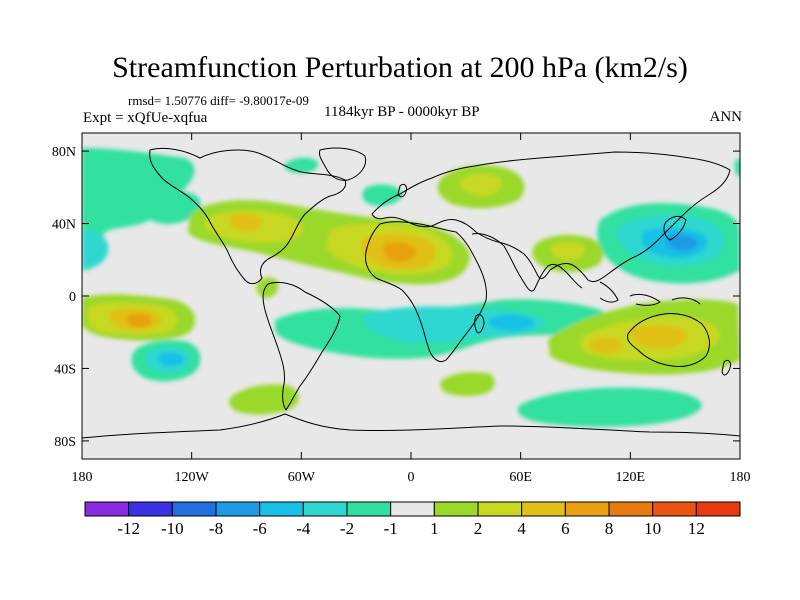 Image resolution: width=800 pixels, height=600 pixels. I want to click on experiment-label: Expt = xQfUe-xqfua, so click(145, 118).